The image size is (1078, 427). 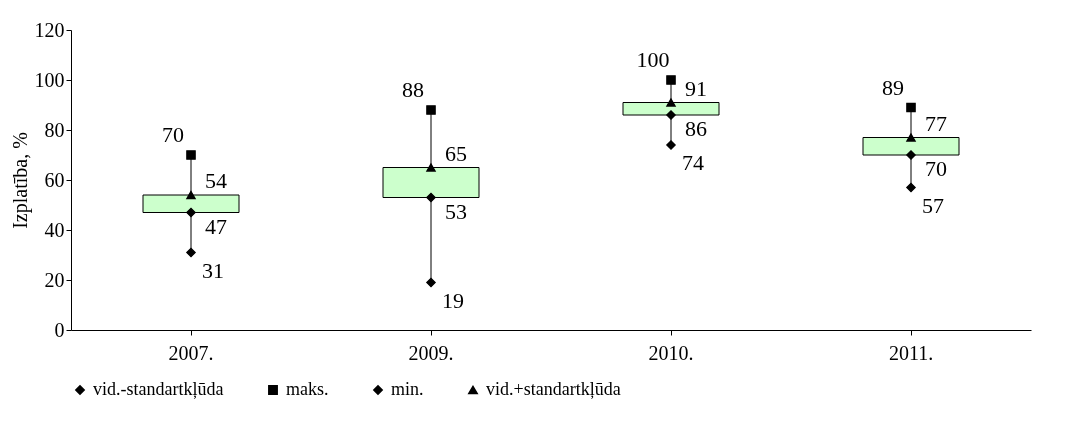 What do you see at coordinates (933, 205) in the screenshot?
I see `data-label: 57` at bounding box center [933, 205].